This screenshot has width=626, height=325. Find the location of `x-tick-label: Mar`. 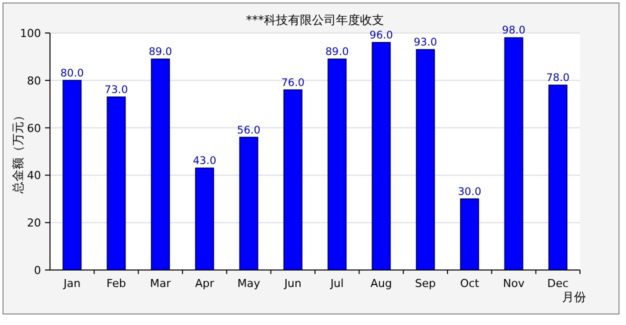

x-tick-label: Mar is located at coordinates (161, 283).